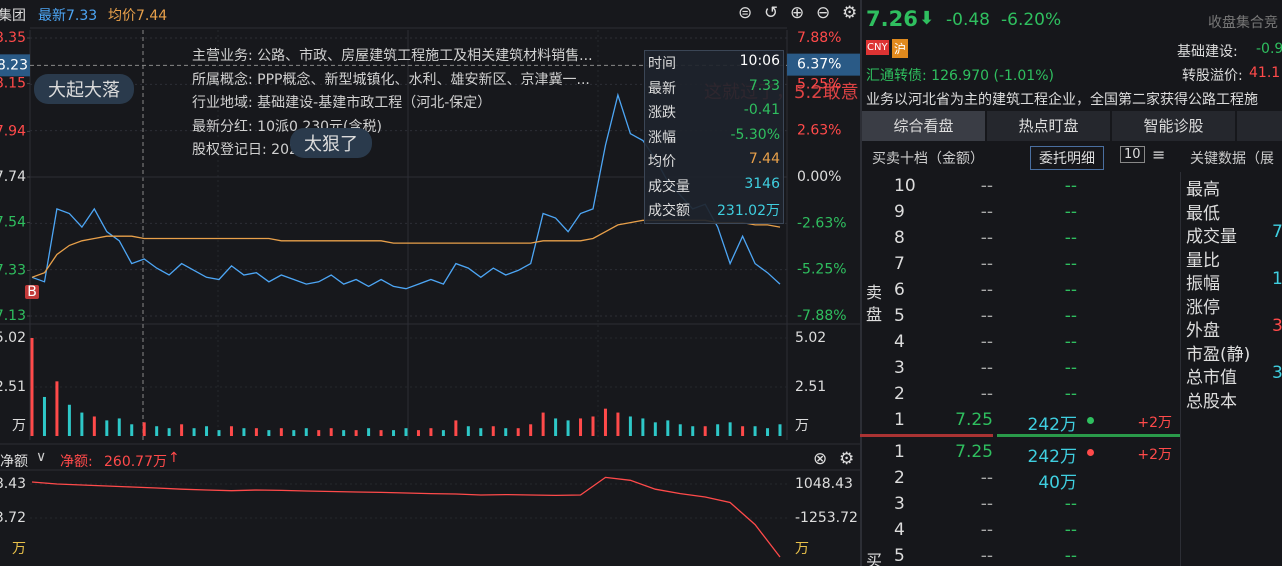 The width and height of the screenshot is (1282, 566). Describe the element at coordinates (823, 13) in the screenshot. I see `toolbar-icon: ⊖` at that location.